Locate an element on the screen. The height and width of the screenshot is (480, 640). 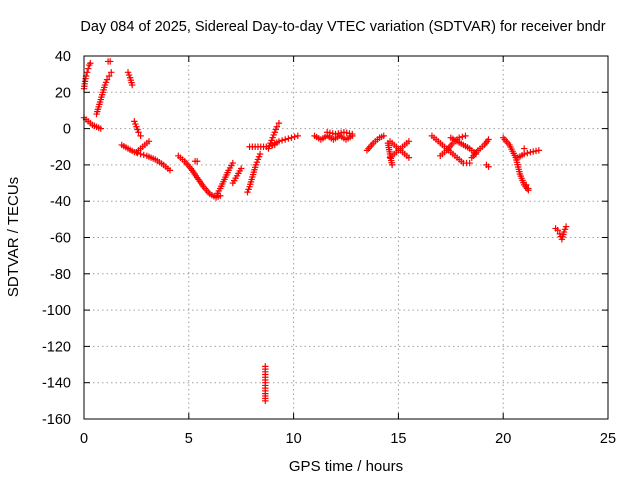
x-tick-label: 10 is located at coordinates (294, 439).